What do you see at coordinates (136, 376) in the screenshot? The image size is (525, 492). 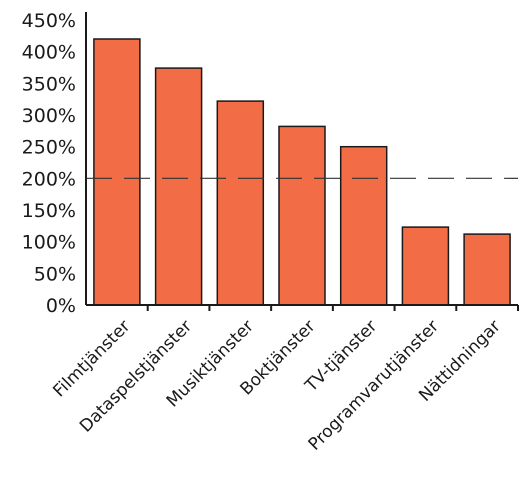 I see `x-category-label: Dataspelstjänster` at bounding box center [136, 376].